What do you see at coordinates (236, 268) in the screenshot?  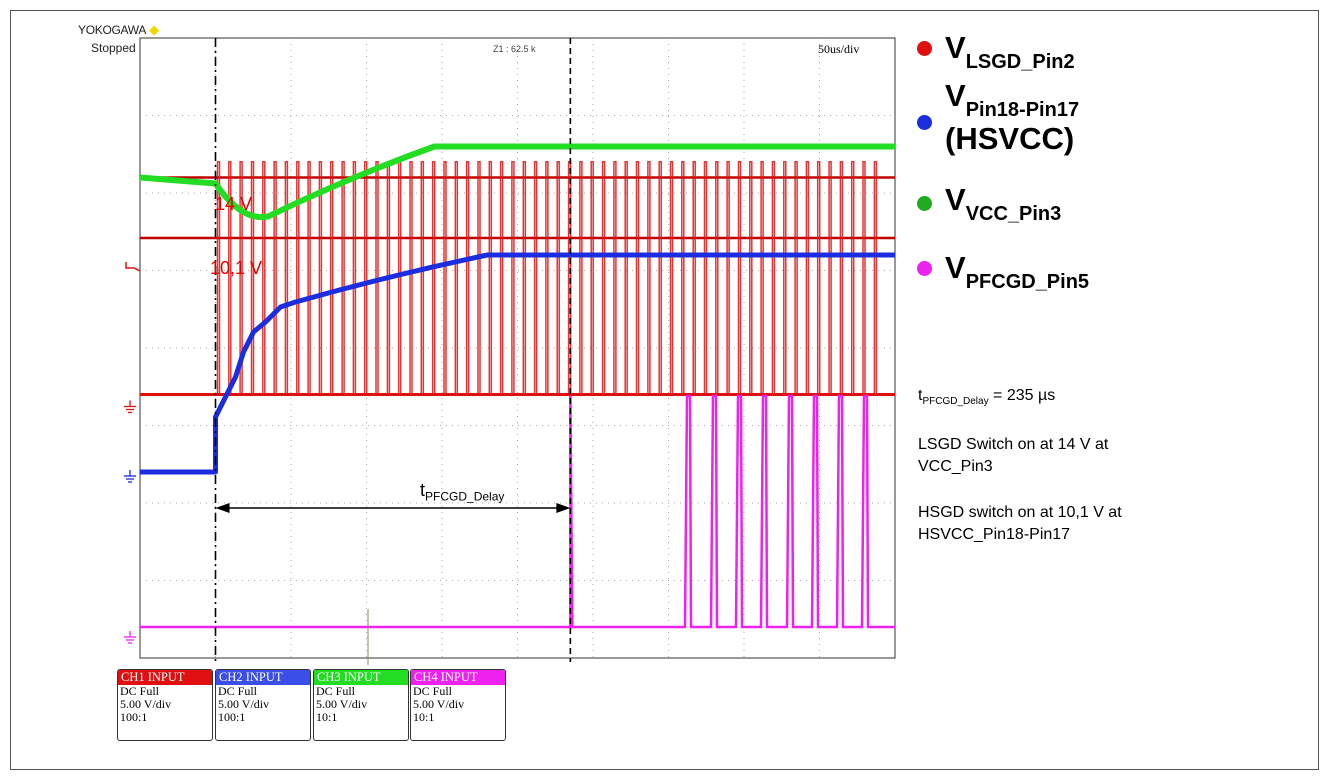 I see `level-label-10v: 10,1 V` at bounding box center [236, 268].